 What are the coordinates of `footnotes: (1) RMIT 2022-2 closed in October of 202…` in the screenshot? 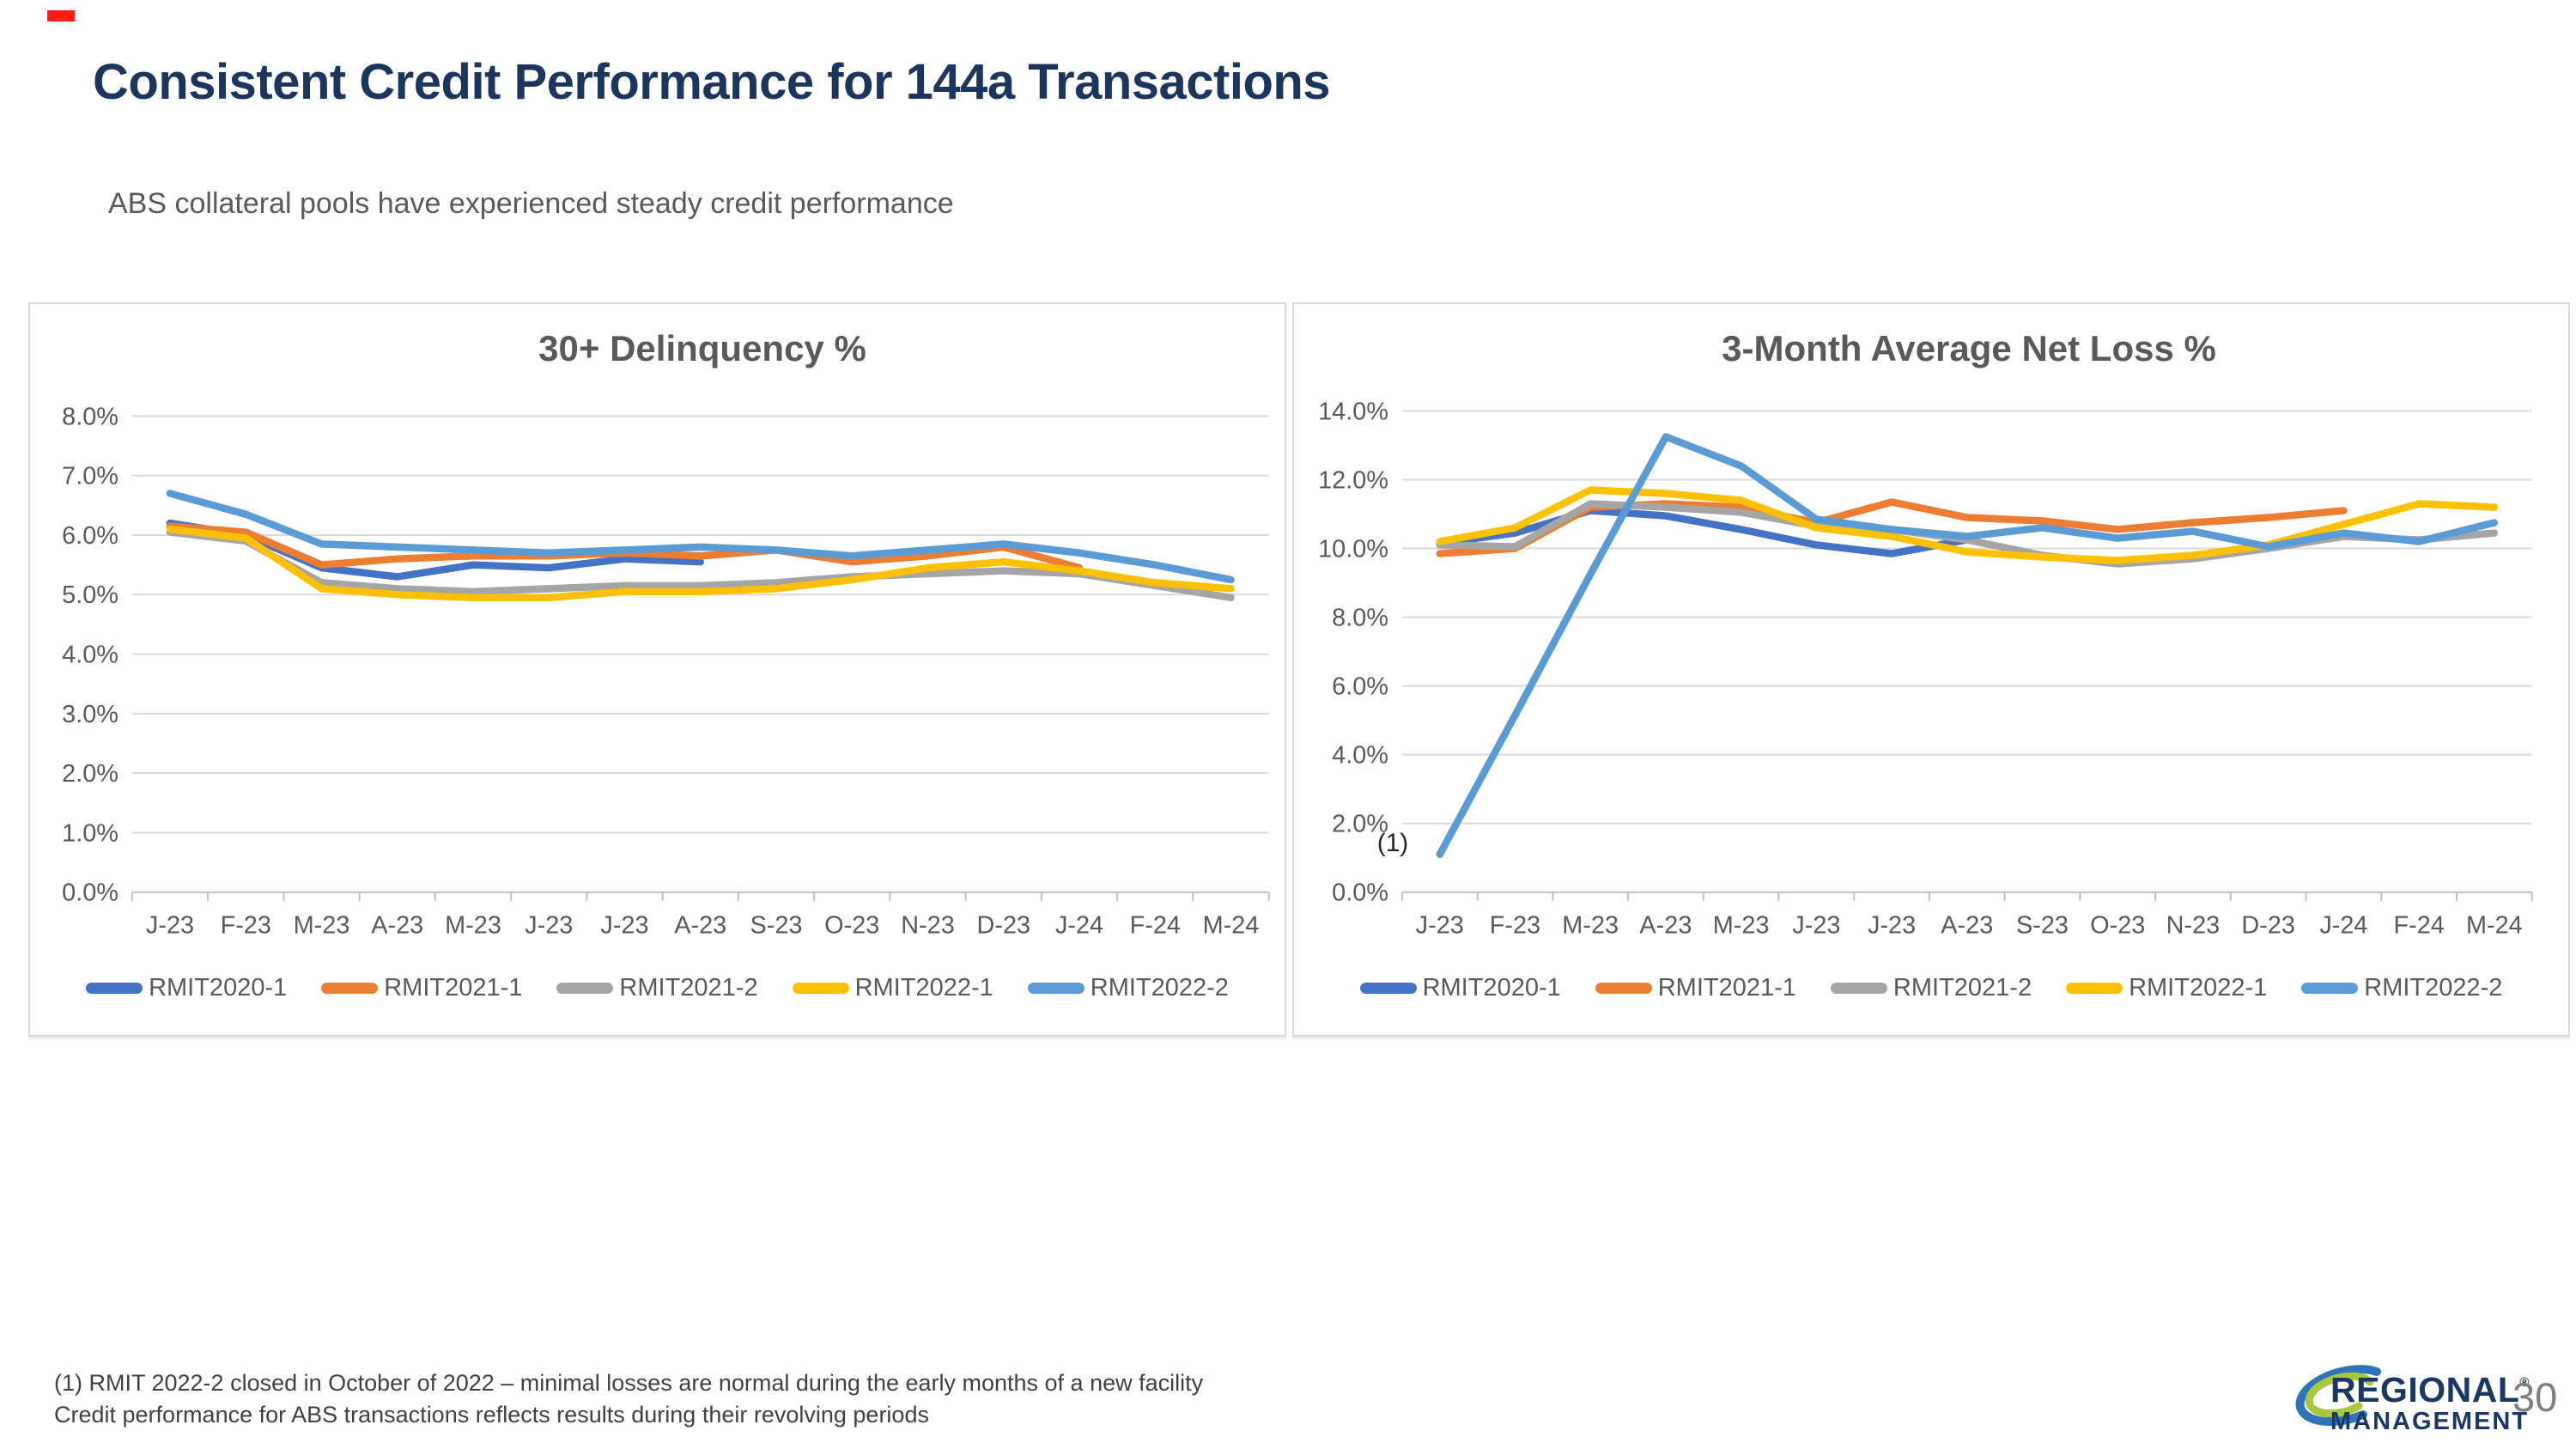 It's located at (629, 1399).